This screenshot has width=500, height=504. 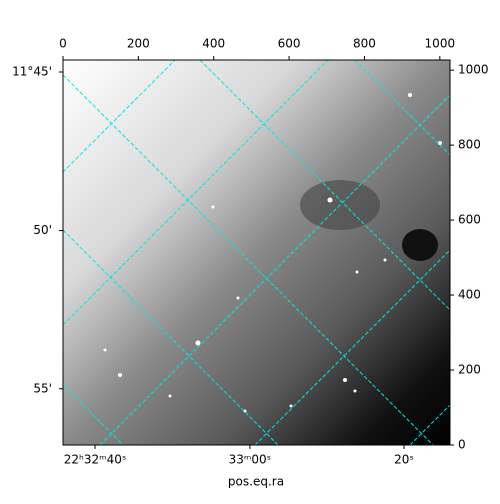 I want to click on y-tick-label: 600, so click(x=469, y=220).